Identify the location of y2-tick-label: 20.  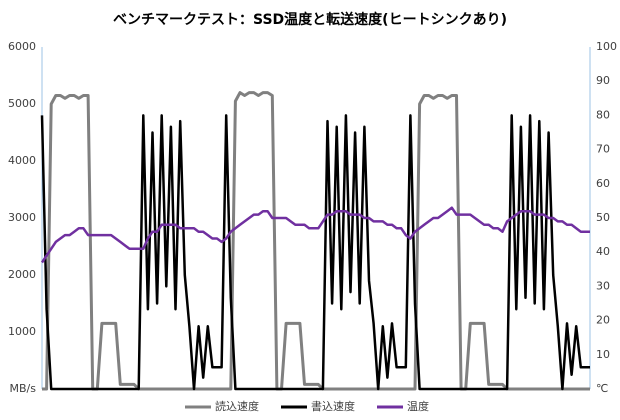
(603, 320).